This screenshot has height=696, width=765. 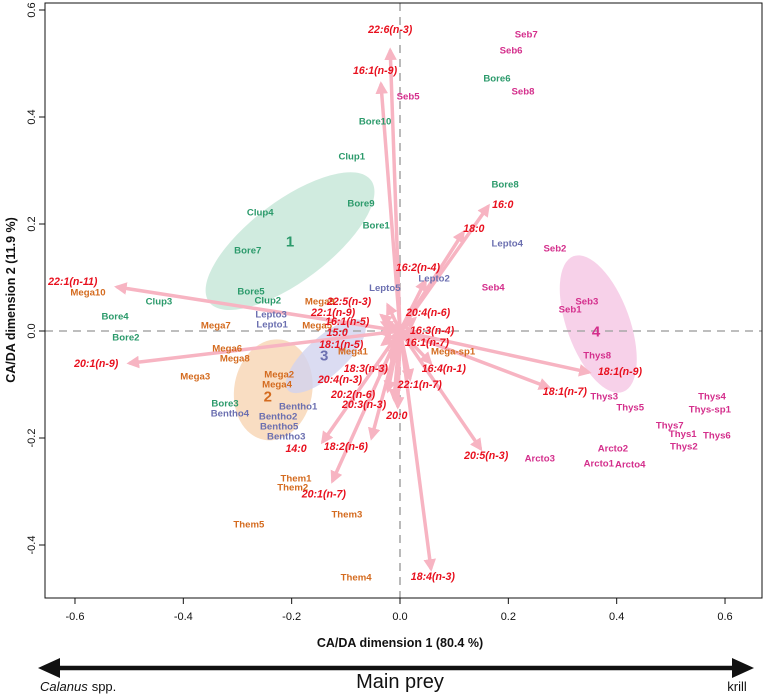 I want to click on calanus-spp: spp., so click(x=104, y=686).